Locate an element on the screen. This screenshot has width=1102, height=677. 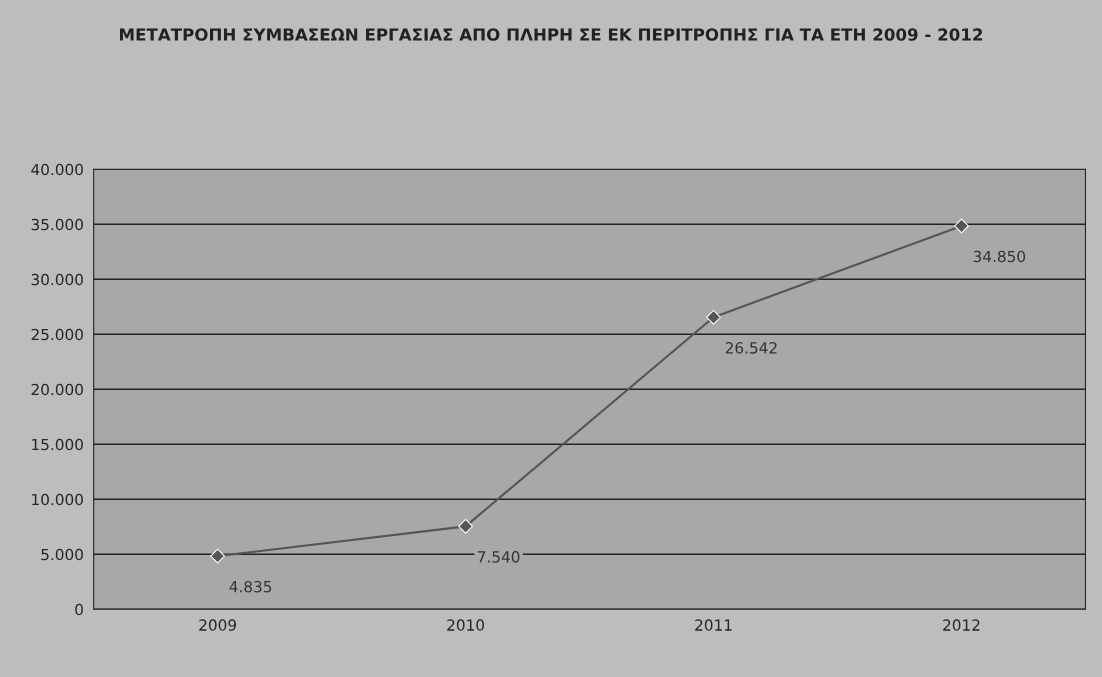
data-label: 26.542 is located at coordinates (751, 348).